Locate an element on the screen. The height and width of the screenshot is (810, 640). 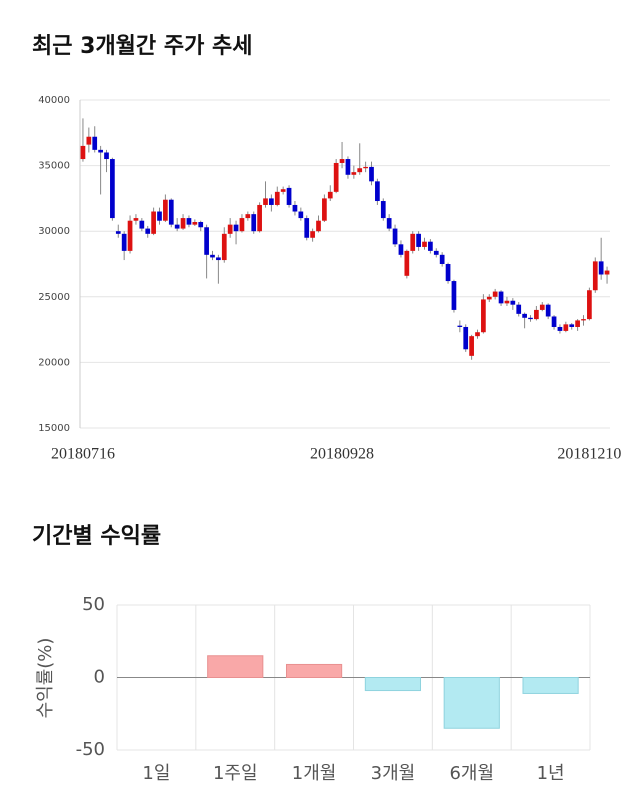
y-axis-label: 수익률(%) is located at coordinates (45, 678).